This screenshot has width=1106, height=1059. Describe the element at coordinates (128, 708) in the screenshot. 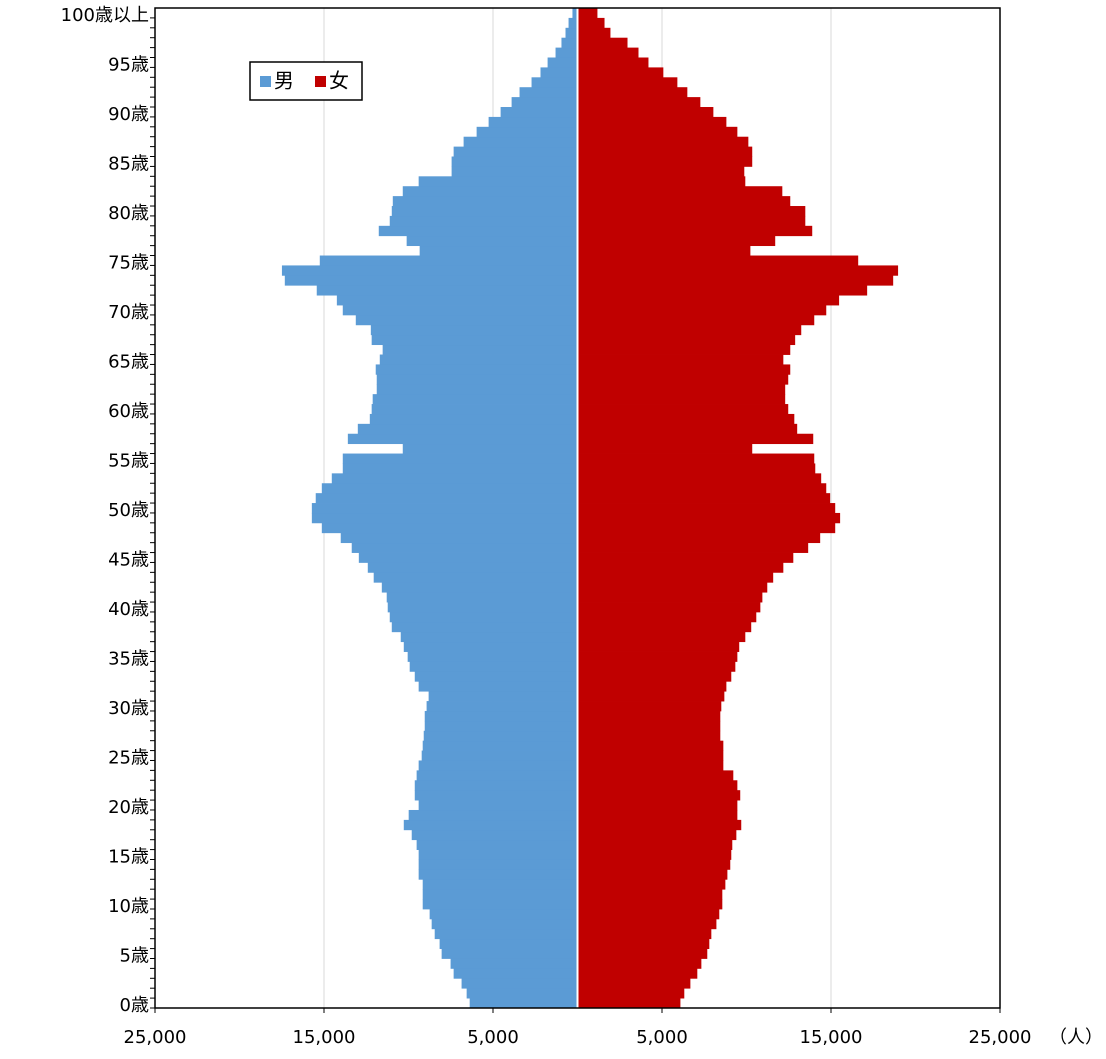

I see `y-tick-label: 30歳` at that location.